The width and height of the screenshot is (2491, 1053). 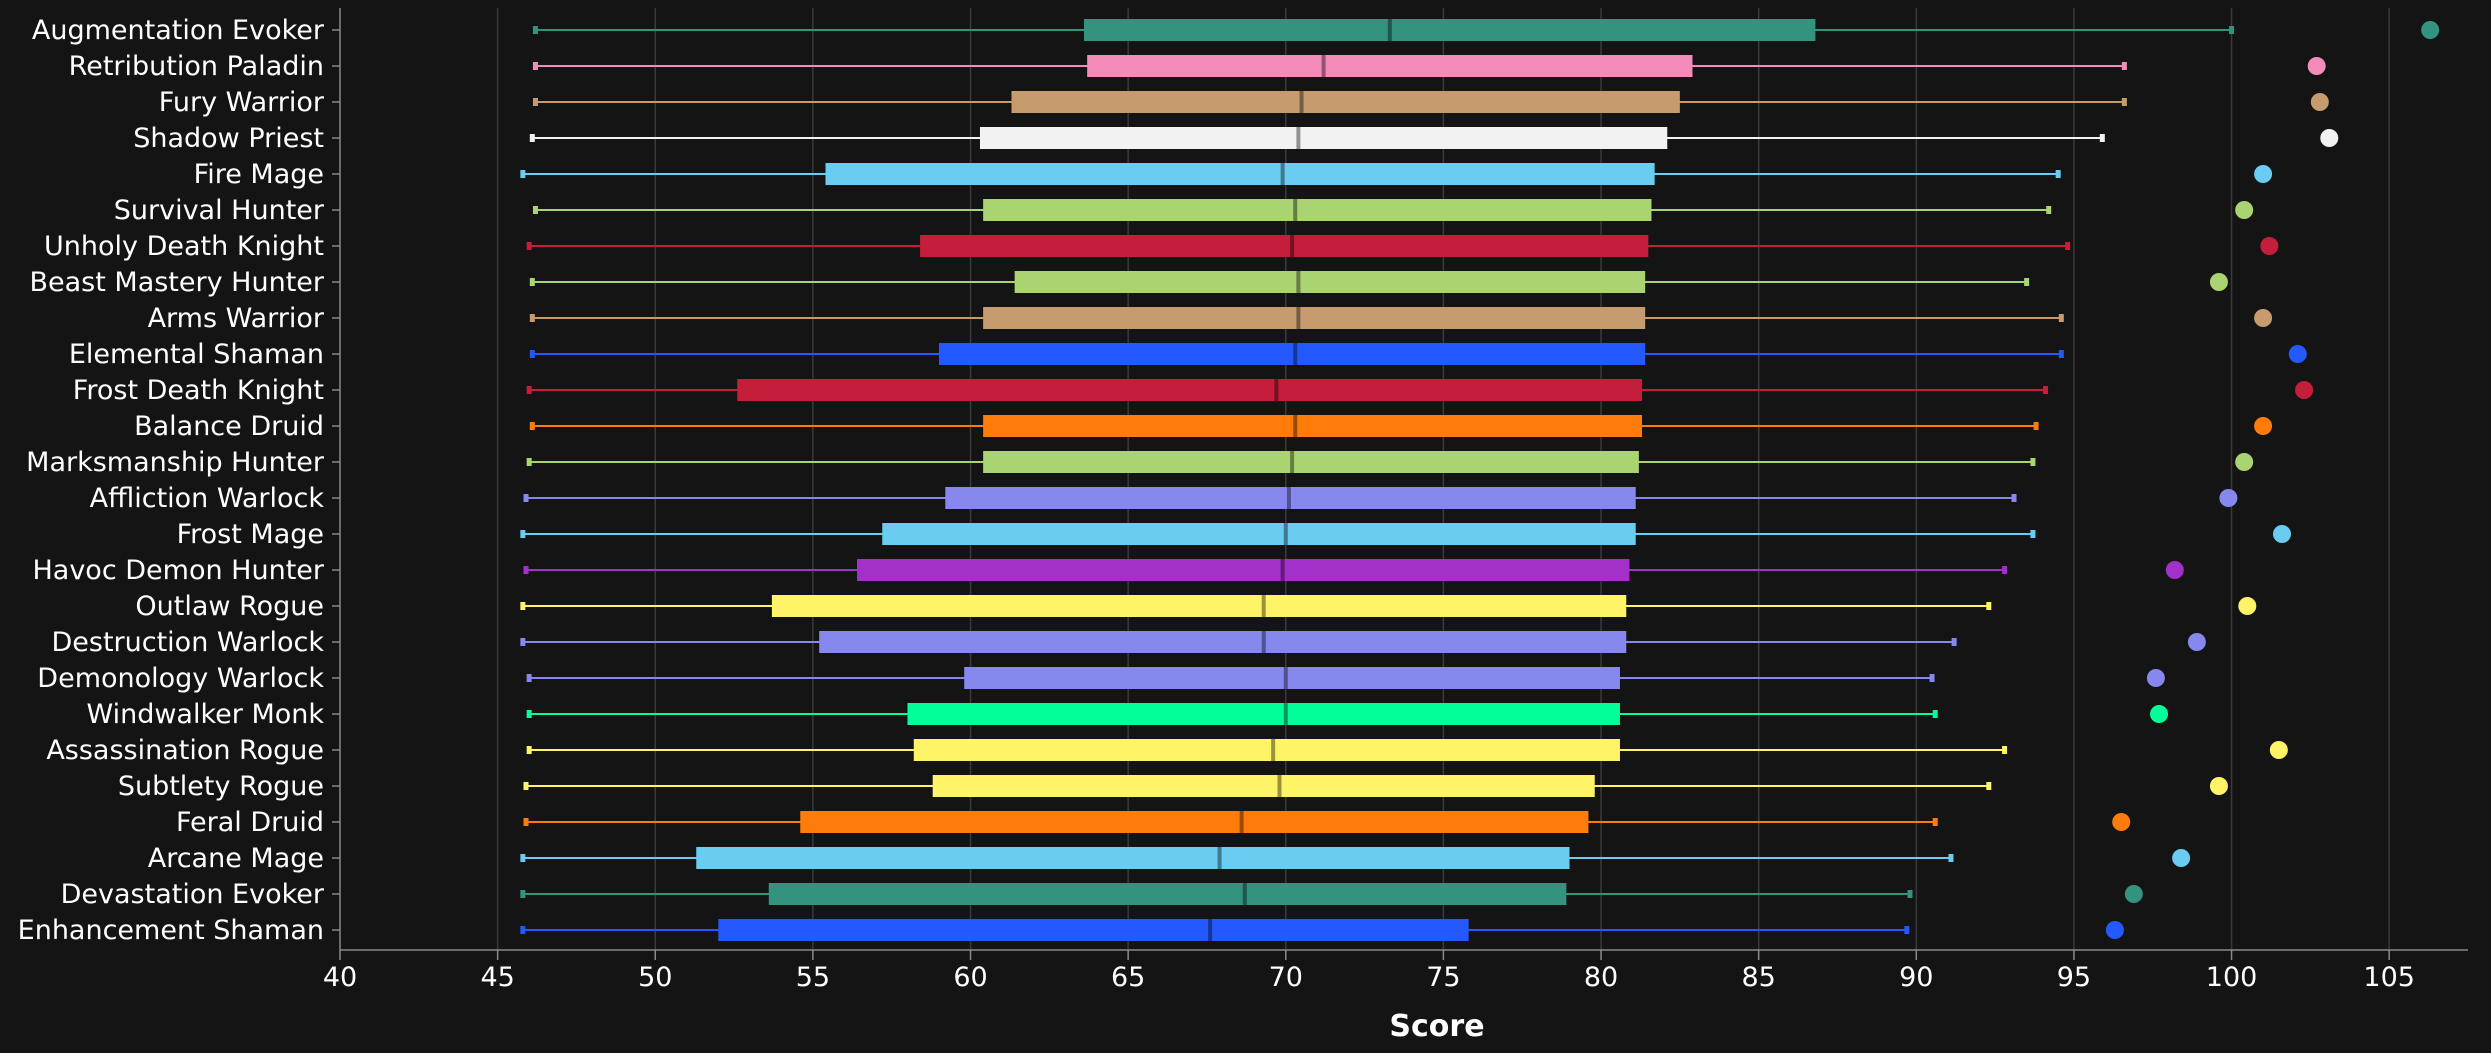 I want to click on category-label: Arcane Mage, so click(x=236, y=858).